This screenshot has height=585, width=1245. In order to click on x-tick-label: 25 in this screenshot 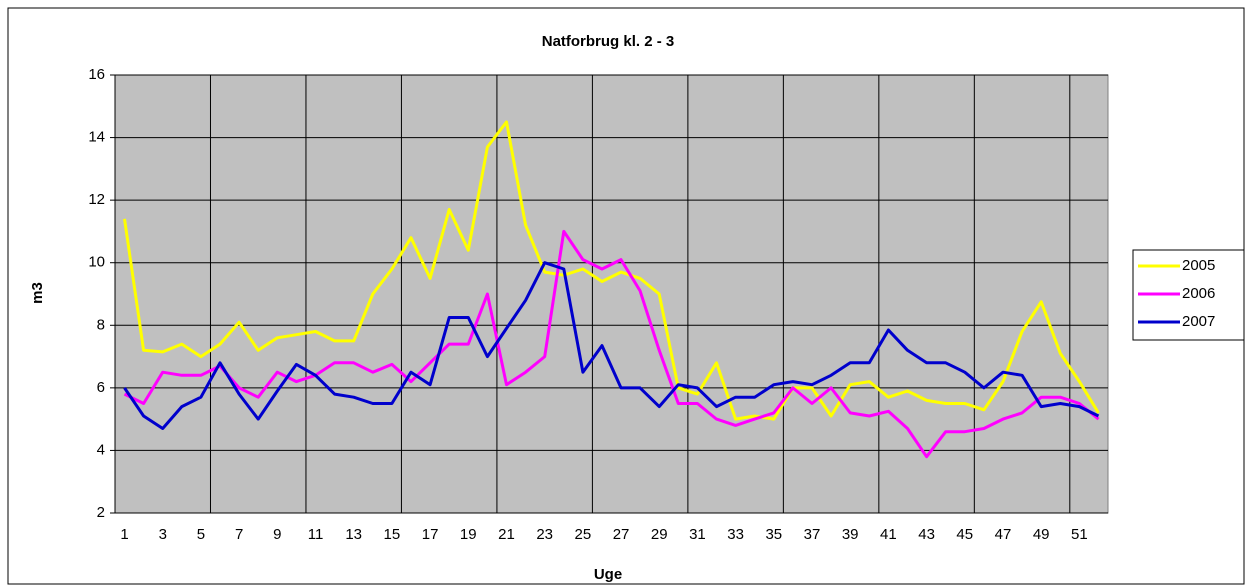, I will do `click(583, 534)`.